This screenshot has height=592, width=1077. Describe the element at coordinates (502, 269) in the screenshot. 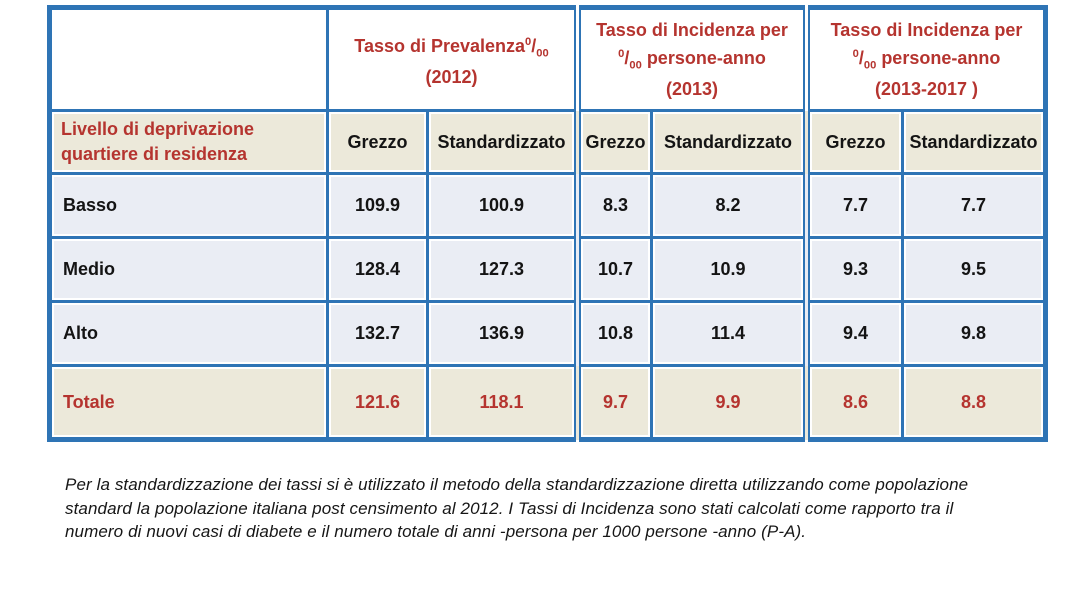

I see `cell-value: 127.3` at that location.